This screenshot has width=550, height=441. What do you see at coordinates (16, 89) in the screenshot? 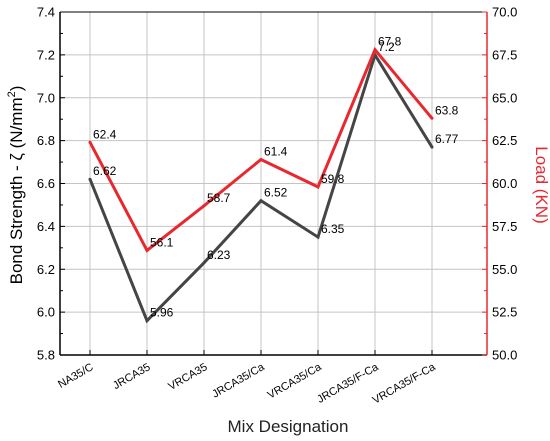
I see `y-axis-title-end: )` at bounding box center [16, 89].